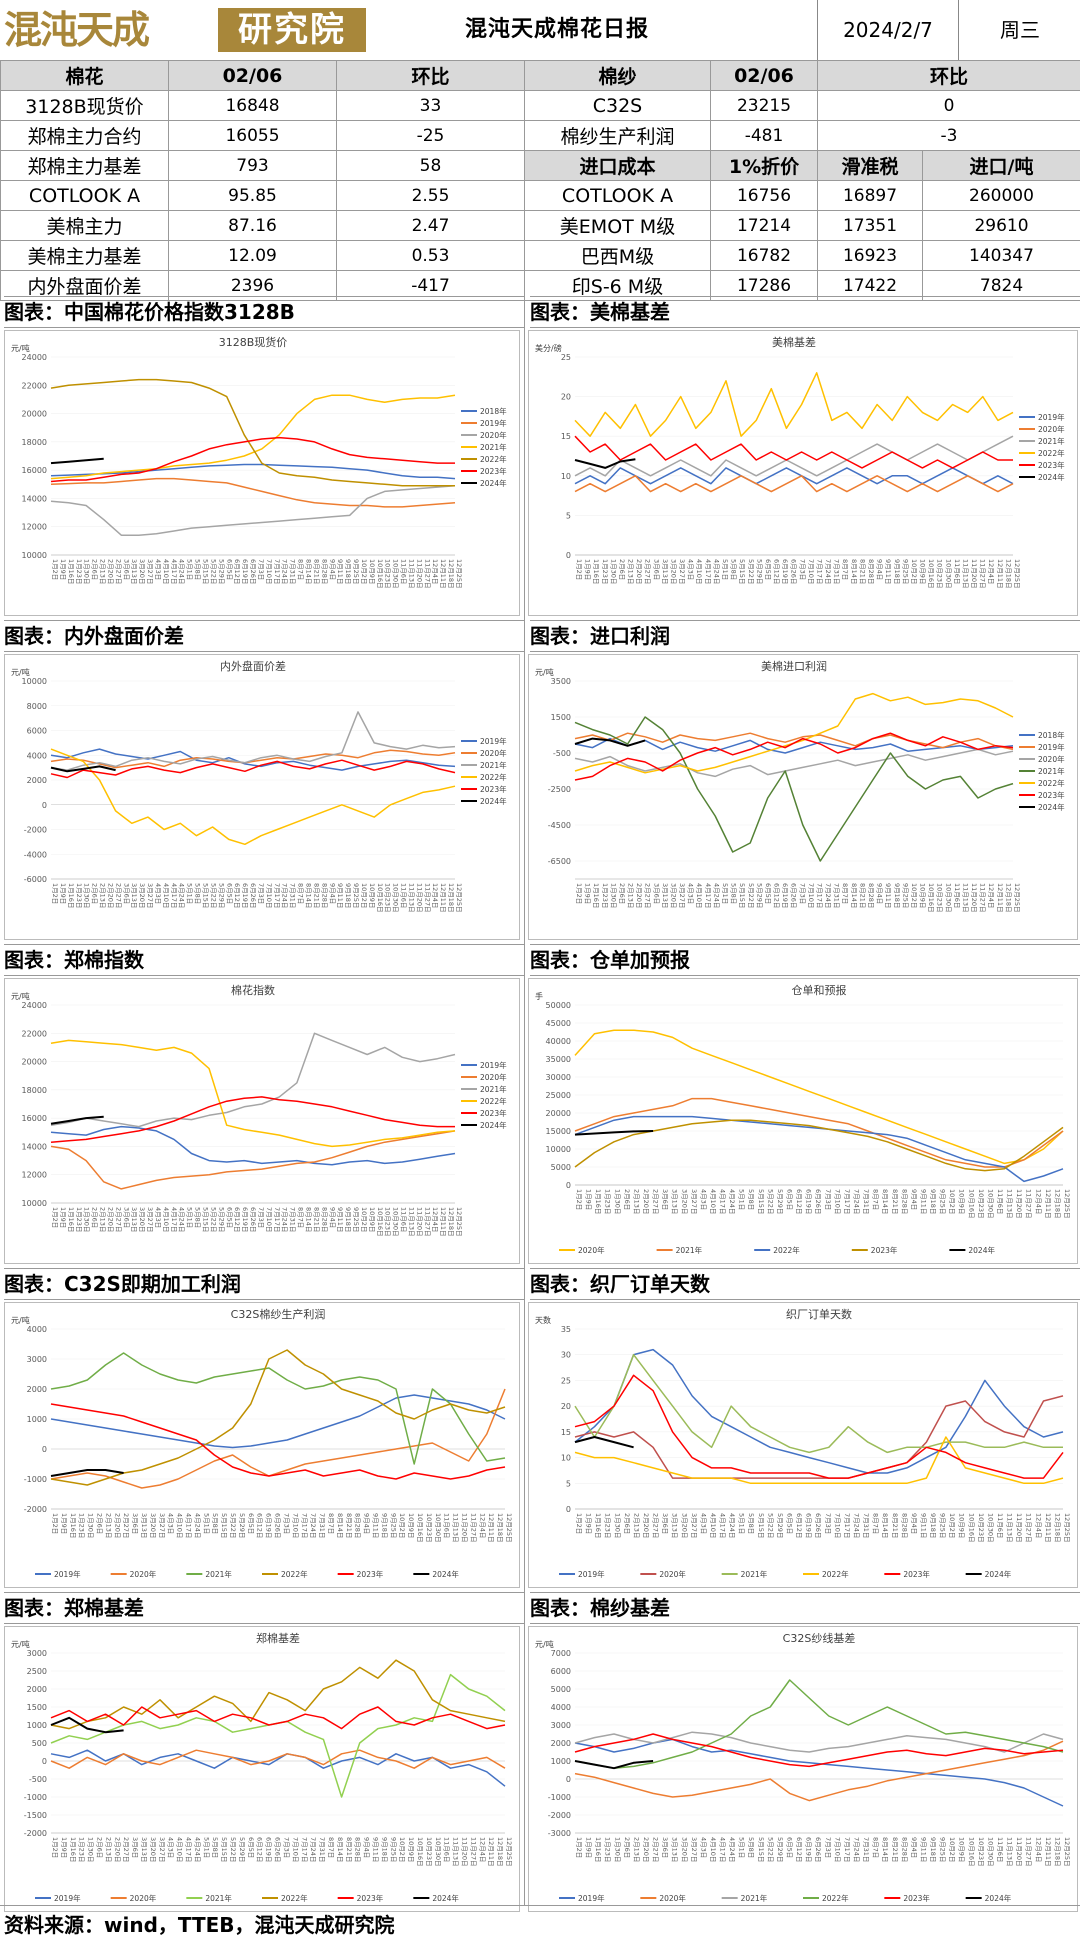  What do you see at coordinates (916, 1574) in the screenshot?
I see `legend-label: 2023年` at bounding box center [916, 1574].